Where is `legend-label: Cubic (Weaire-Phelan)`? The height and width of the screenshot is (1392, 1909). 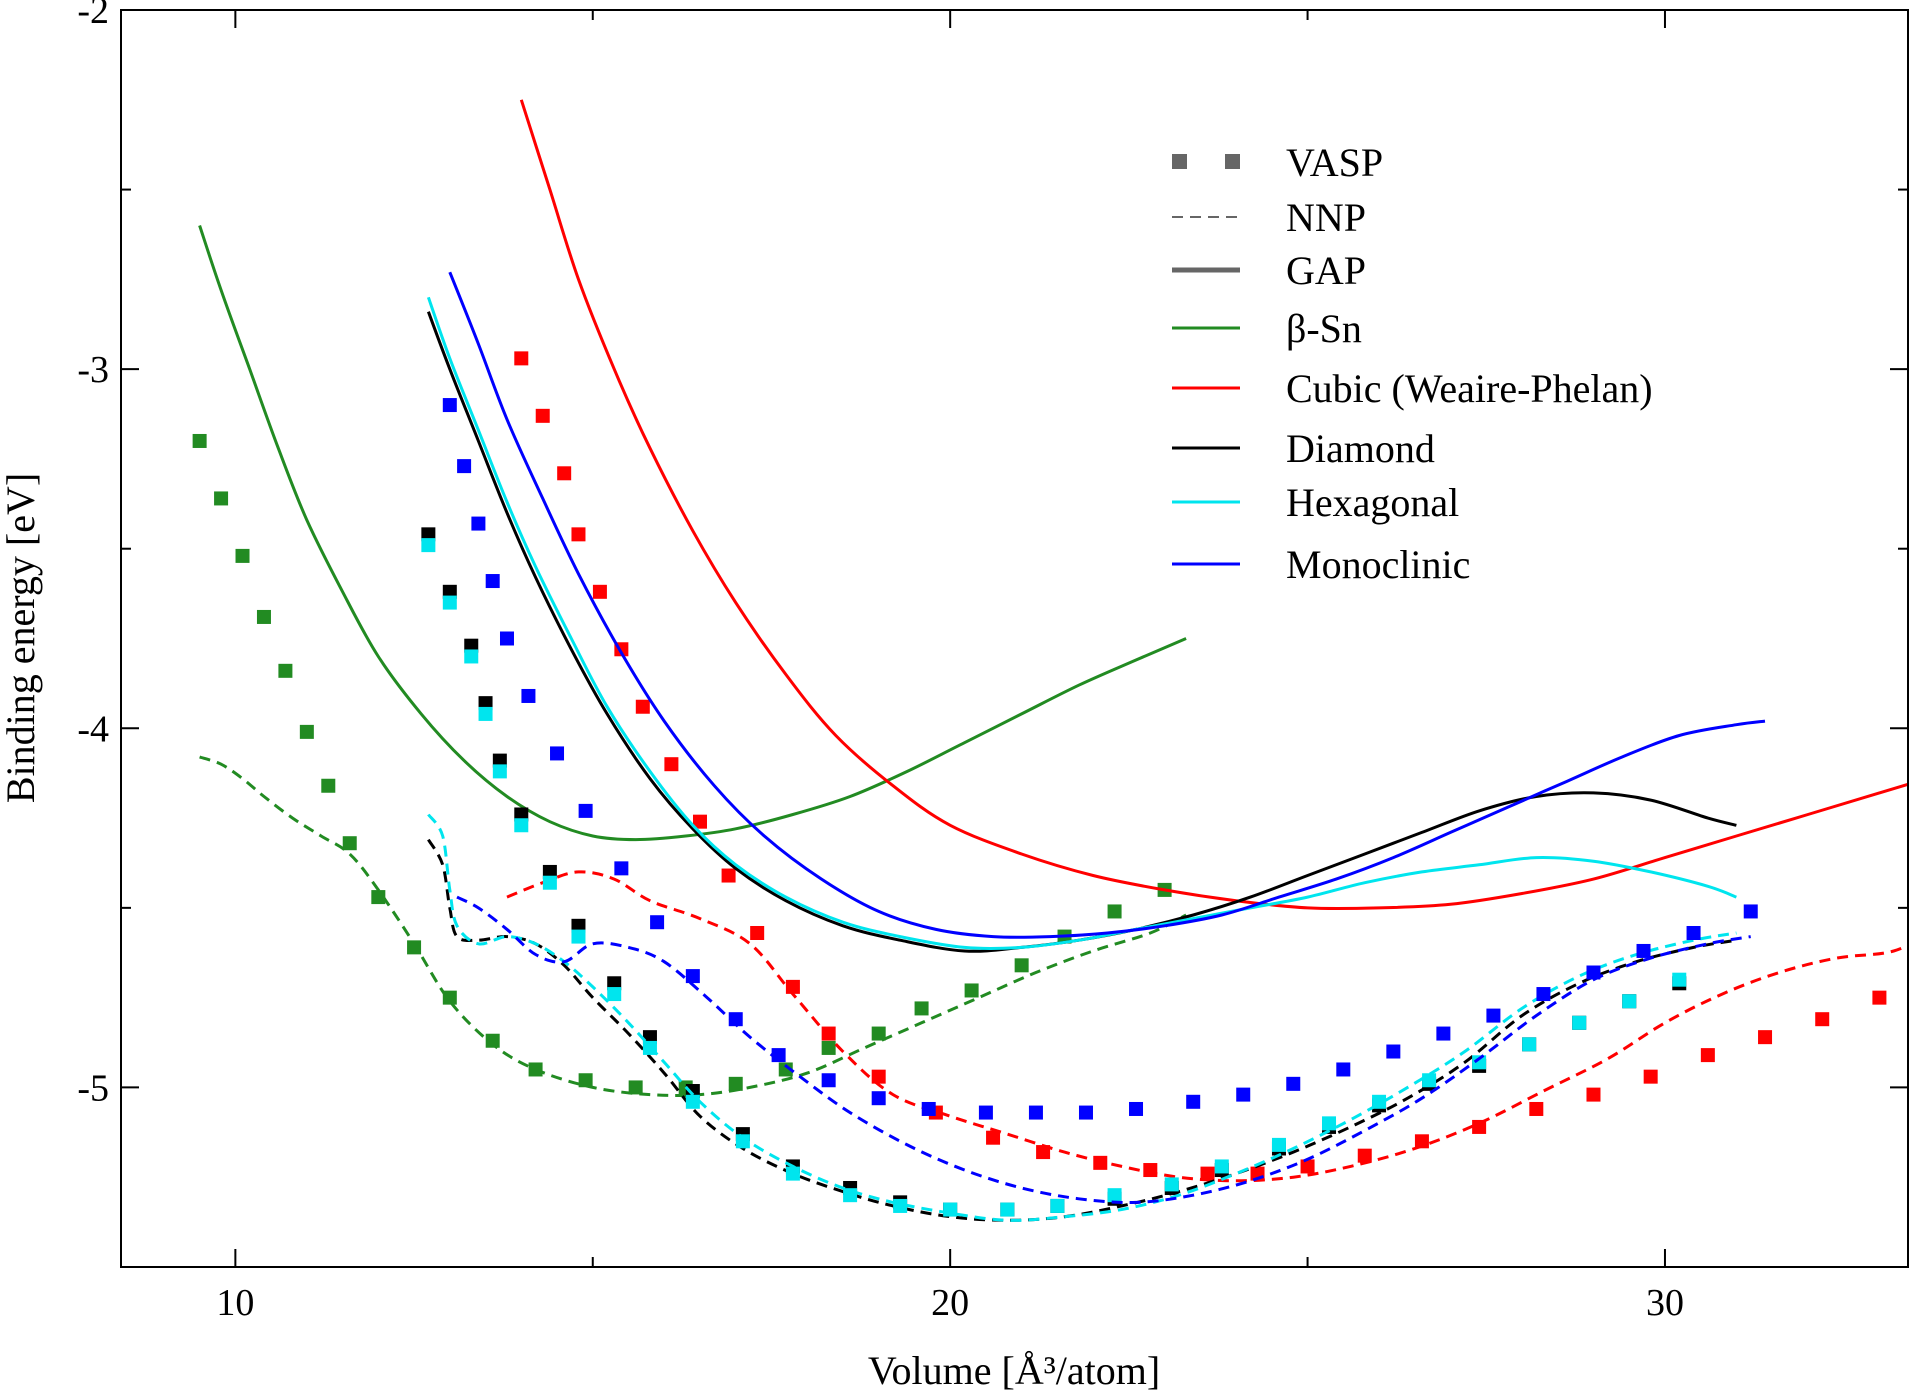
legend-label: Cubic (Weaire-Phelan) is located at coordinates (1469, 388).